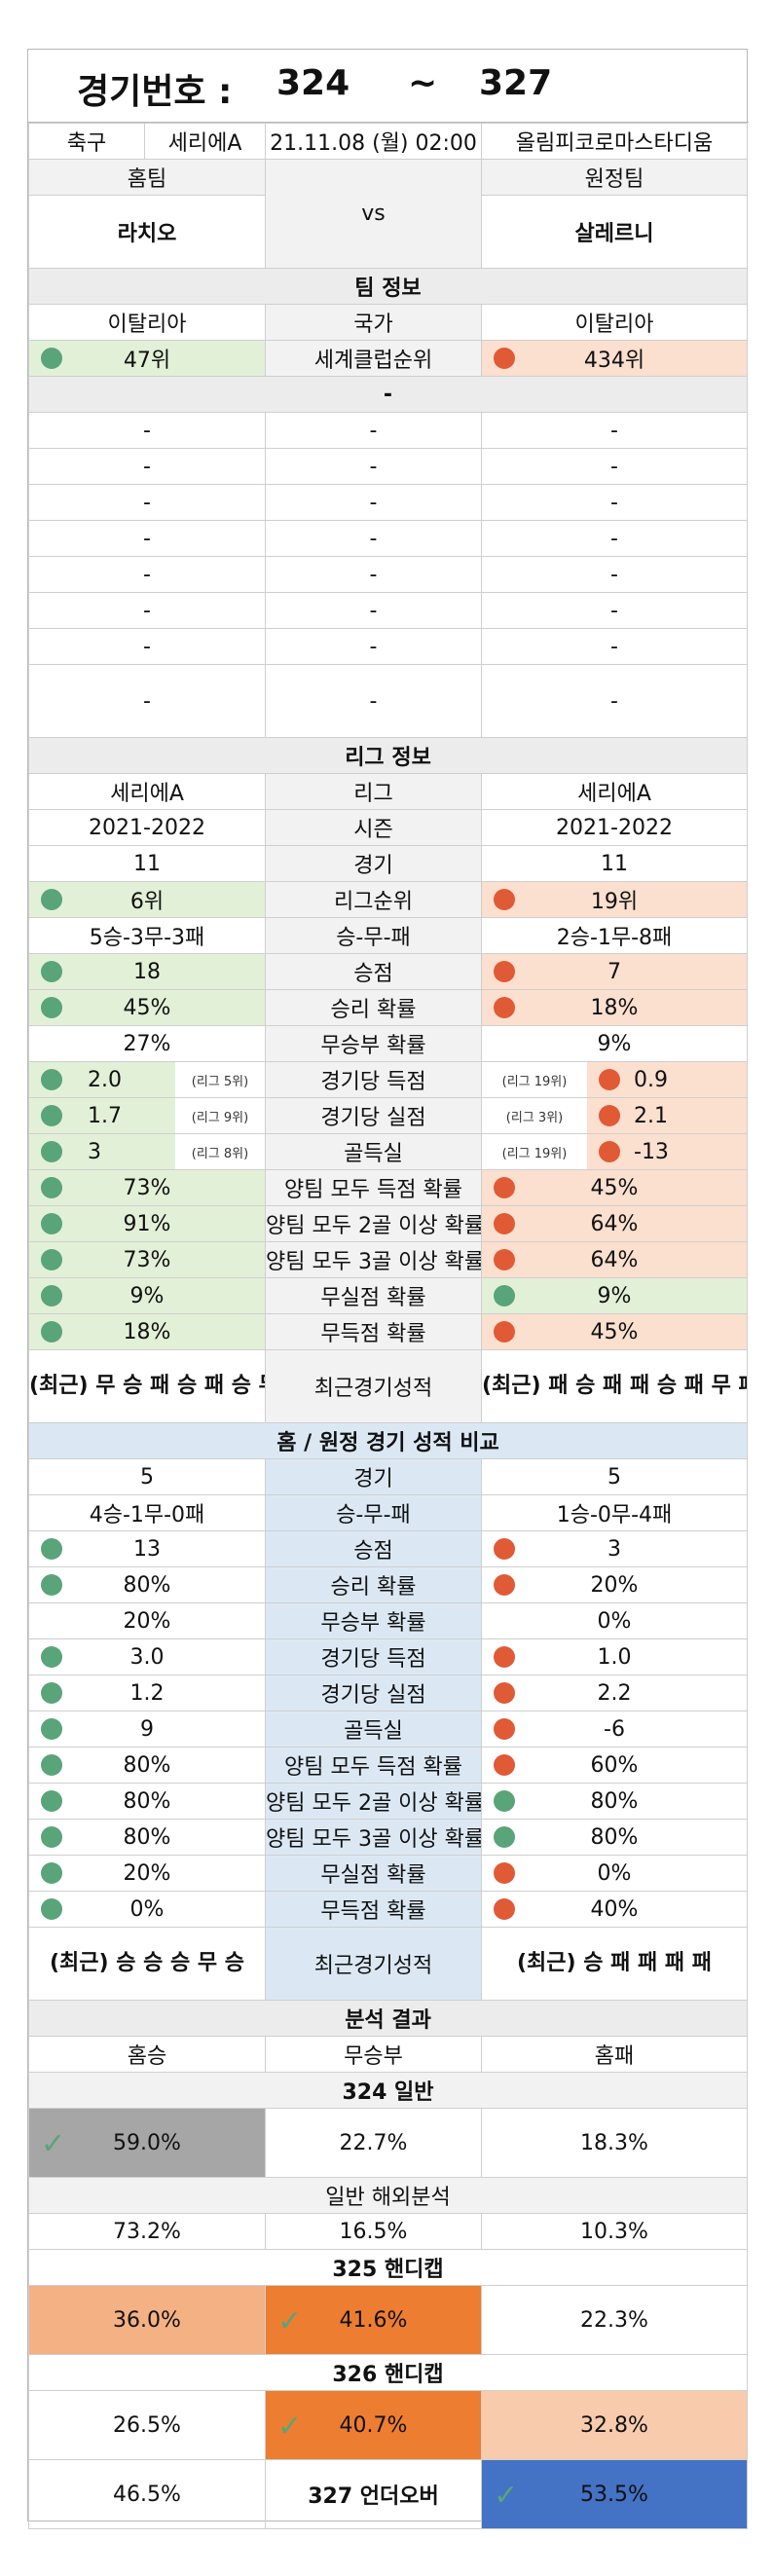  Describe the element at coordinates (516, 83) in the screenshot. I see `match-number-to: 327` at that location.